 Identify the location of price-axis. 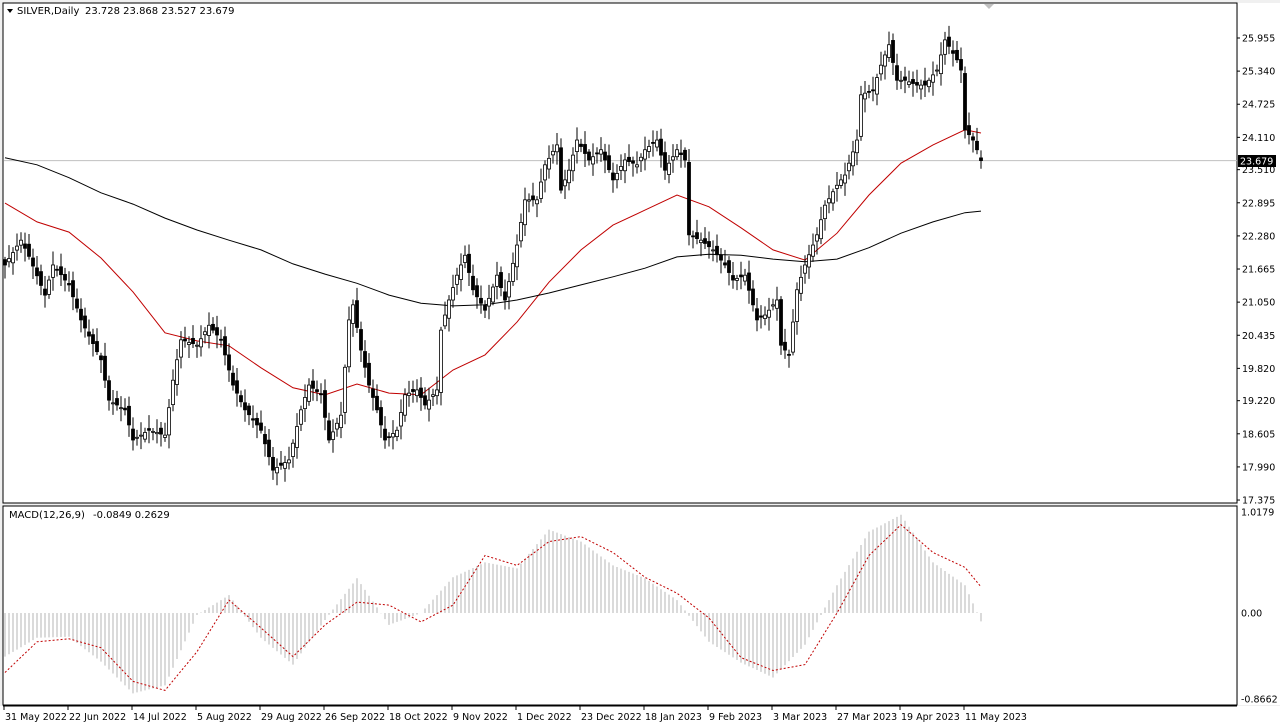
(1259, 354).